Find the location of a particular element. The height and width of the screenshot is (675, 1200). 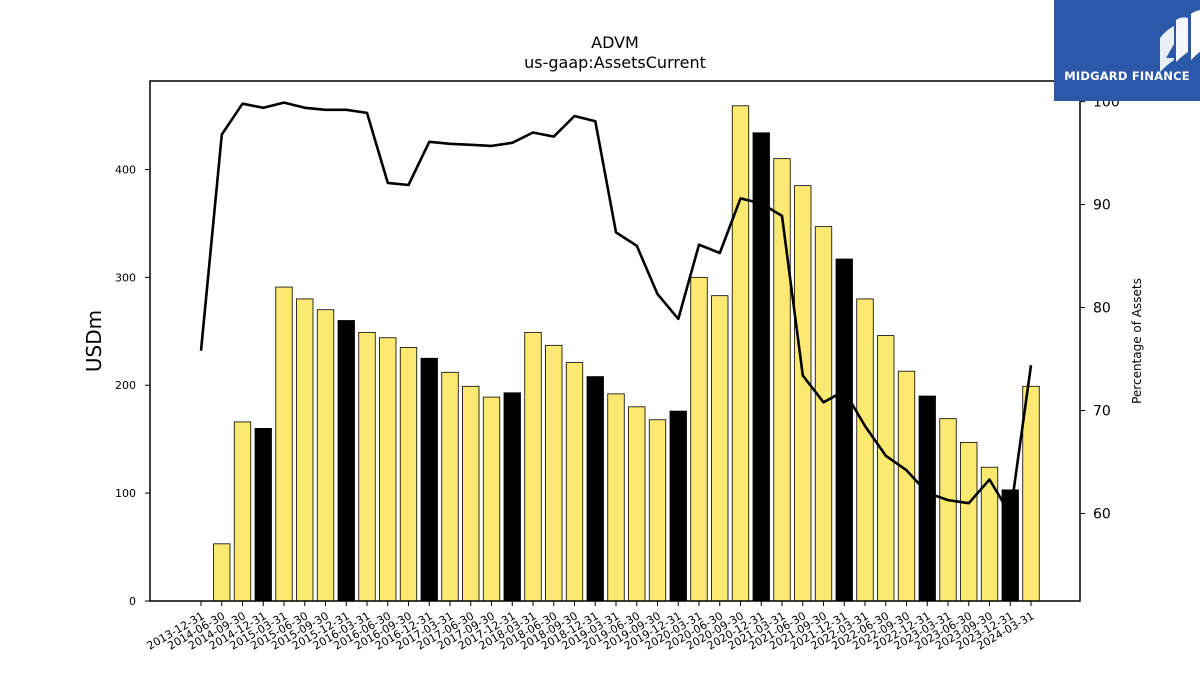

y2-tick-label-90: 90 is located at coordinates (1102, 206).